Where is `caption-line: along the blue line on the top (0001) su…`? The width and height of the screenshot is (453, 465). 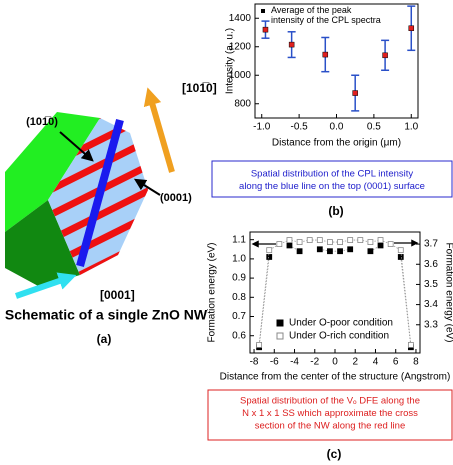
caption-line: along the blue line on the top (0001) su… is located at coordinates (332, 186).